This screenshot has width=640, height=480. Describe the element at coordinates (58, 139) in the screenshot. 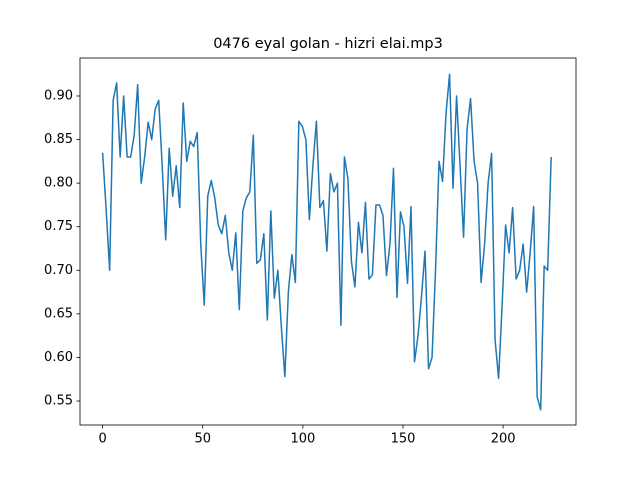

I see `y-tick-label: 0.85` at that location.